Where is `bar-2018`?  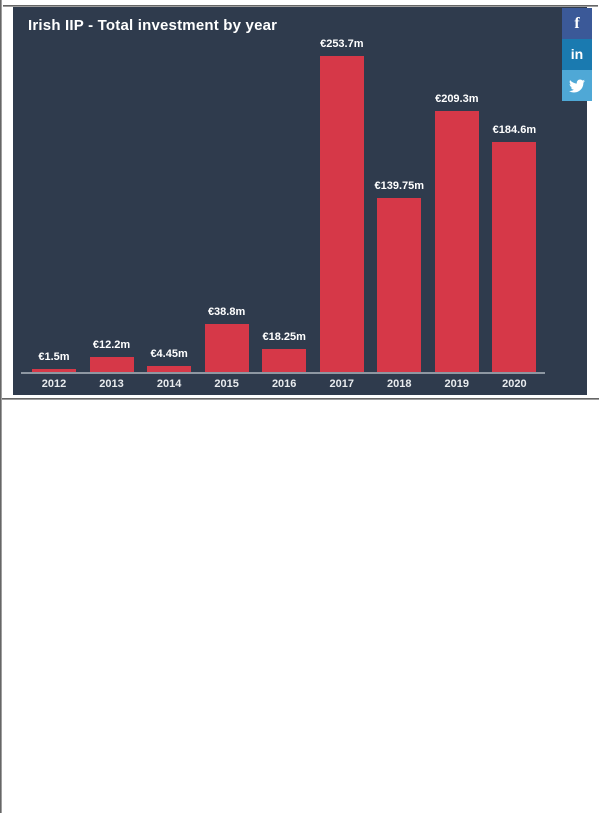
bar-2018 is located at coordinates (399, 285).